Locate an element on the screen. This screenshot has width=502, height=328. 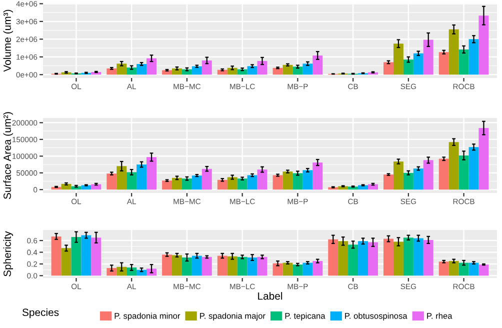
legend-label: P. spadonia major is located at coordinates (233, 316).